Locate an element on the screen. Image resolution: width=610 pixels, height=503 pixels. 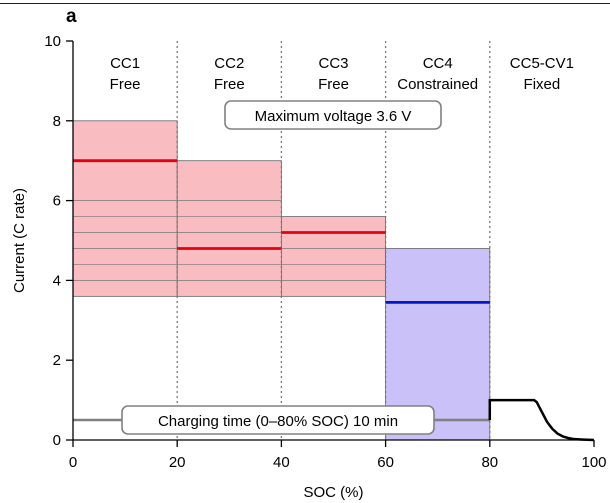
max-voltage-box is located at coordinates (333, 115).